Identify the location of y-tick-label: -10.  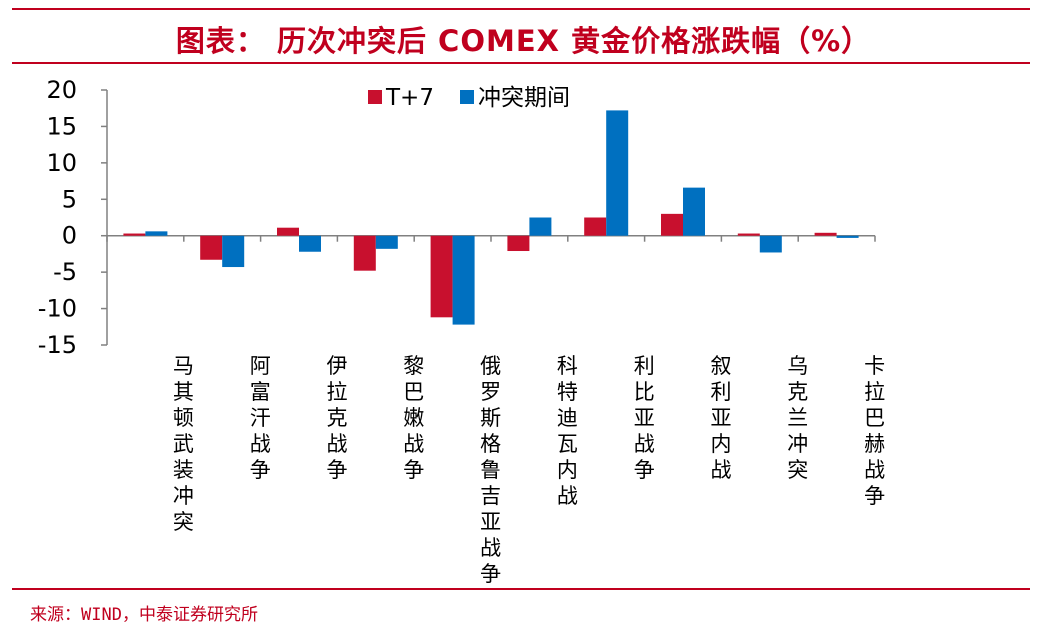
(57, 309).